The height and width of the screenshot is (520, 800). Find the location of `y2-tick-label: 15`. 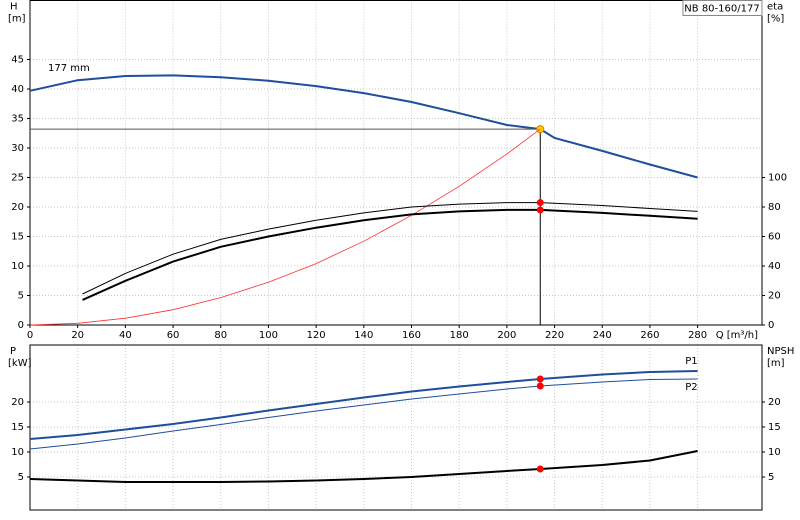

y2-tick-label: 15 is located at coordinates (774, 427).